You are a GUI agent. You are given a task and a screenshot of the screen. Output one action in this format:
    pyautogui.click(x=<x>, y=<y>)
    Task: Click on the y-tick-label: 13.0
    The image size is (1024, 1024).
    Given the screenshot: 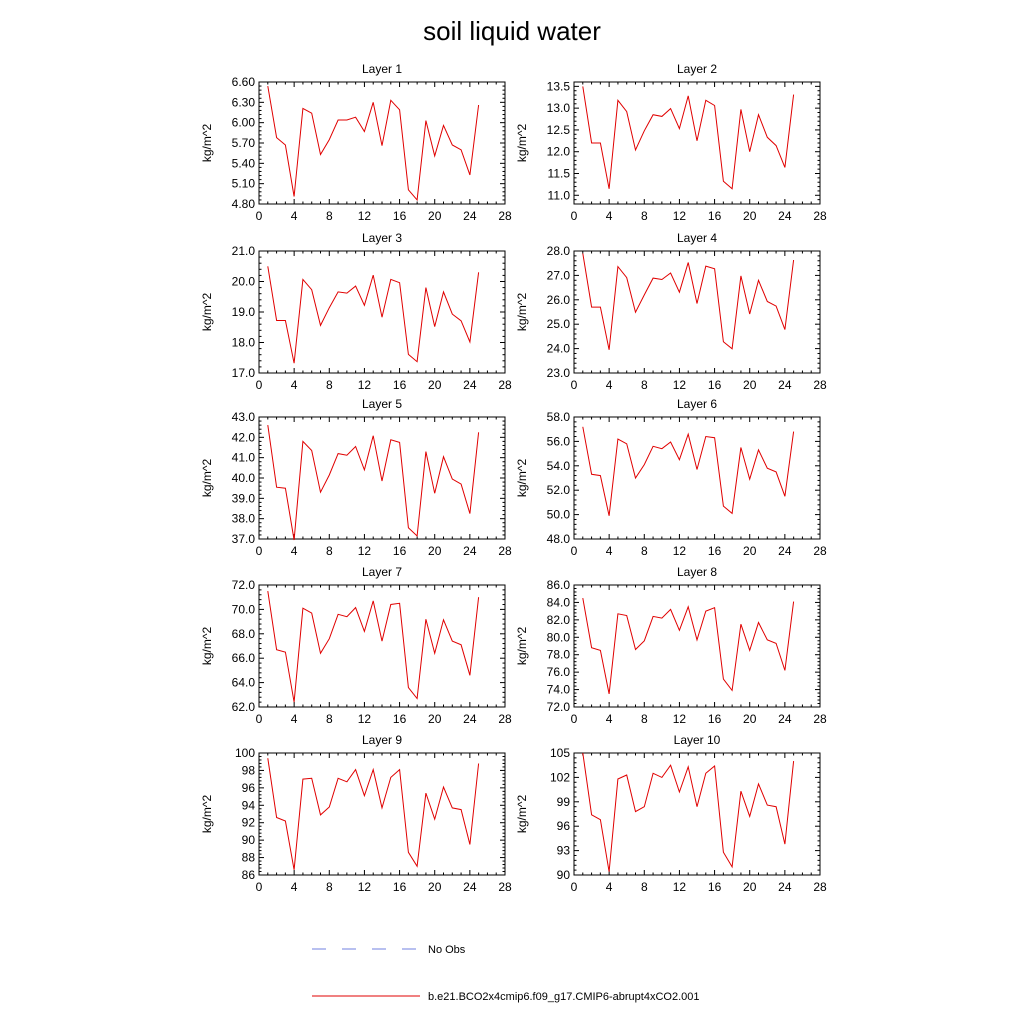 What is the action you would take?
    pyautogui.click(x=559, y=108)
    